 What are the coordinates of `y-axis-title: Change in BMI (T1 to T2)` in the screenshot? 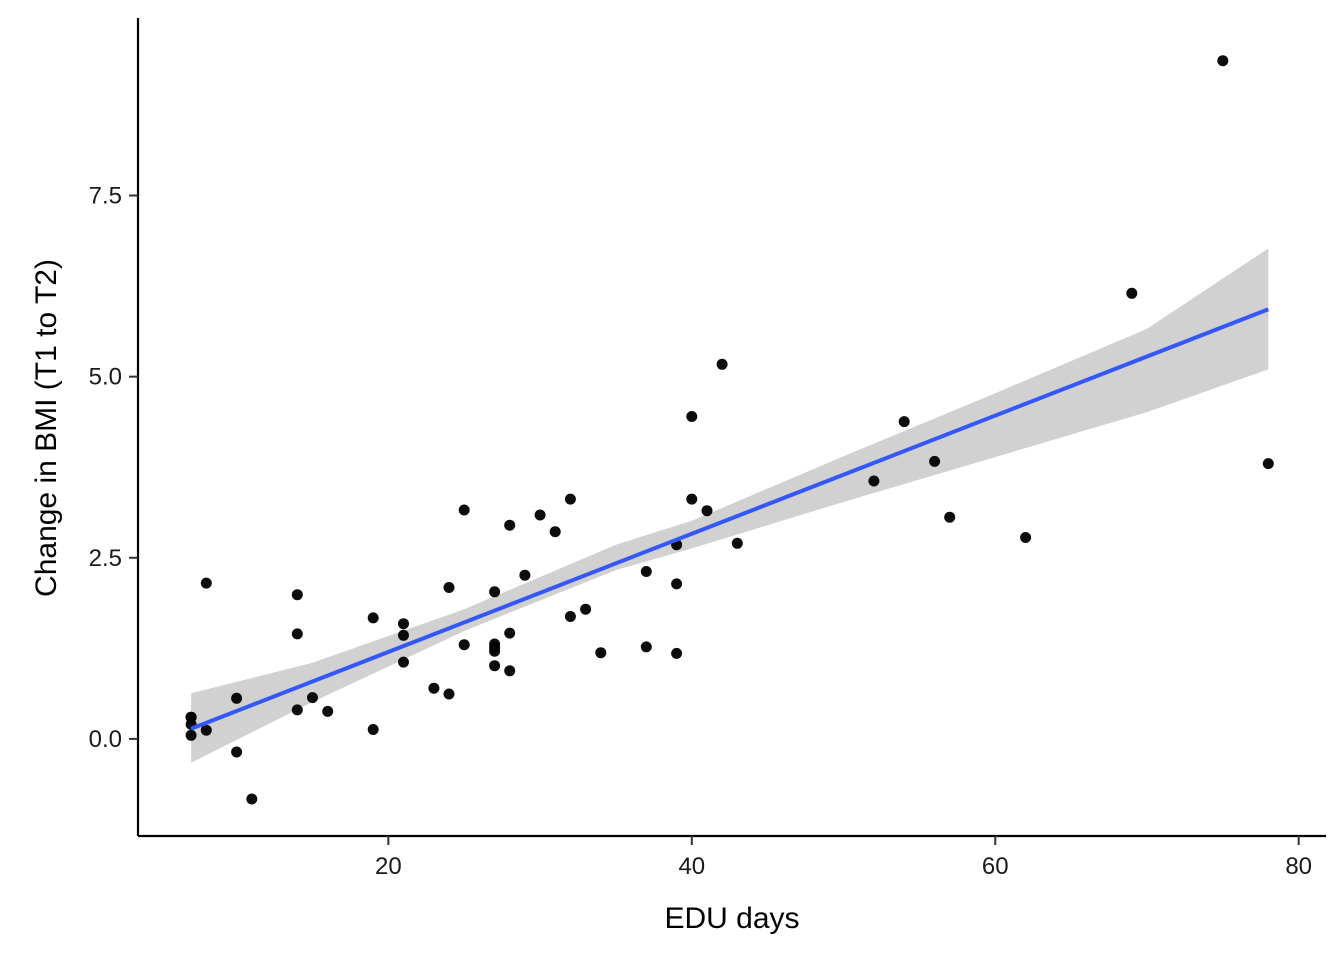 It's located at (46, 428).